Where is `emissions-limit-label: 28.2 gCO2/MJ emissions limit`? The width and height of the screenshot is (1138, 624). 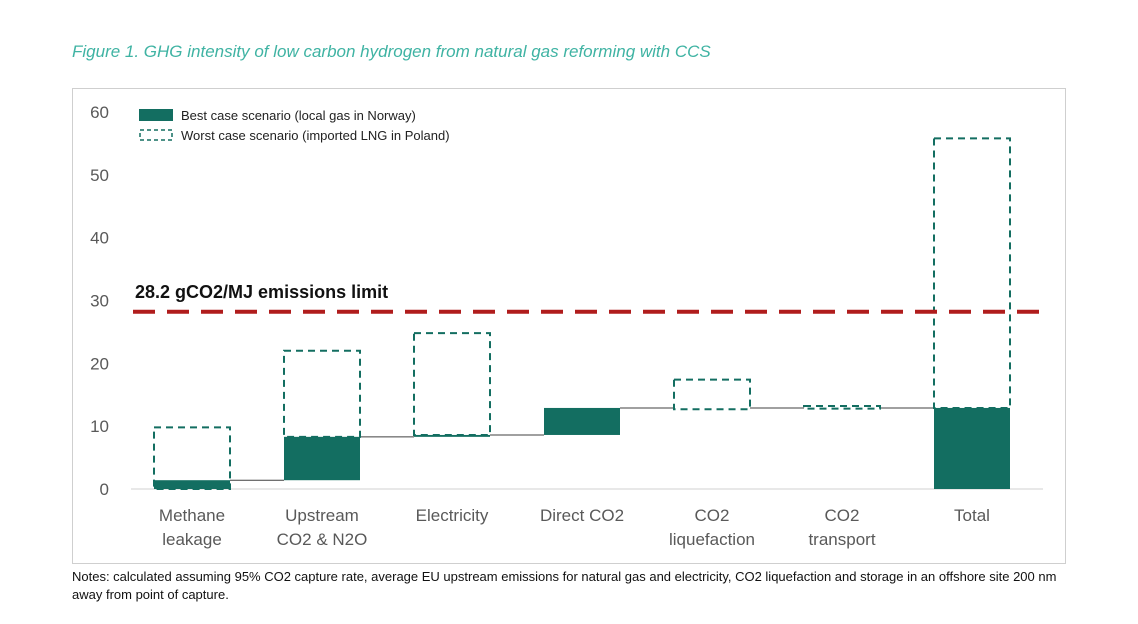 emissions-limit-label: 28.2 gCO2/MJ emissions limit is located at coordinates (261, 292).